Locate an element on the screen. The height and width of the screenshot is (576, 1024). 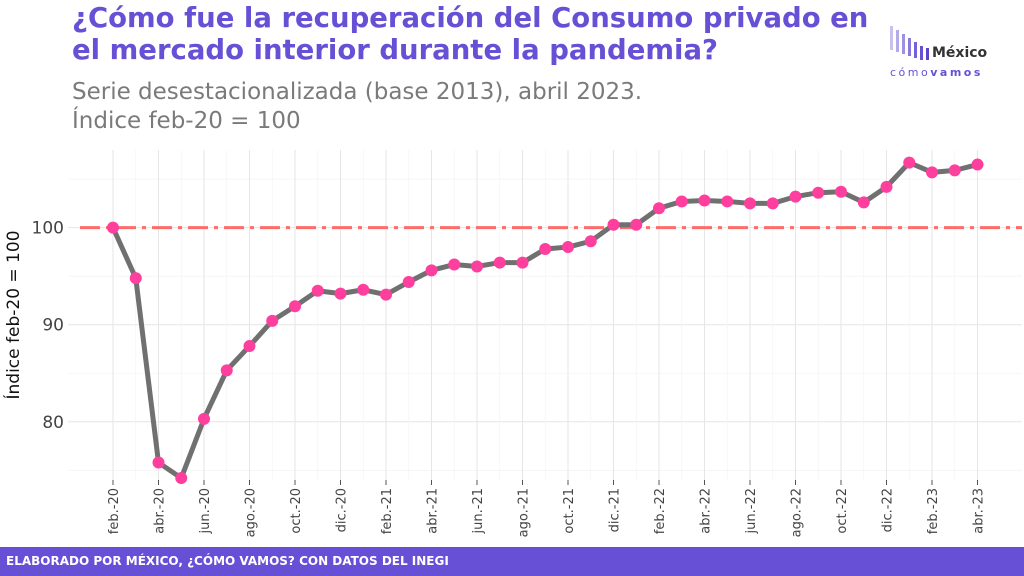
logo-tagline: cómovamos is located at coordinates (936, 72).